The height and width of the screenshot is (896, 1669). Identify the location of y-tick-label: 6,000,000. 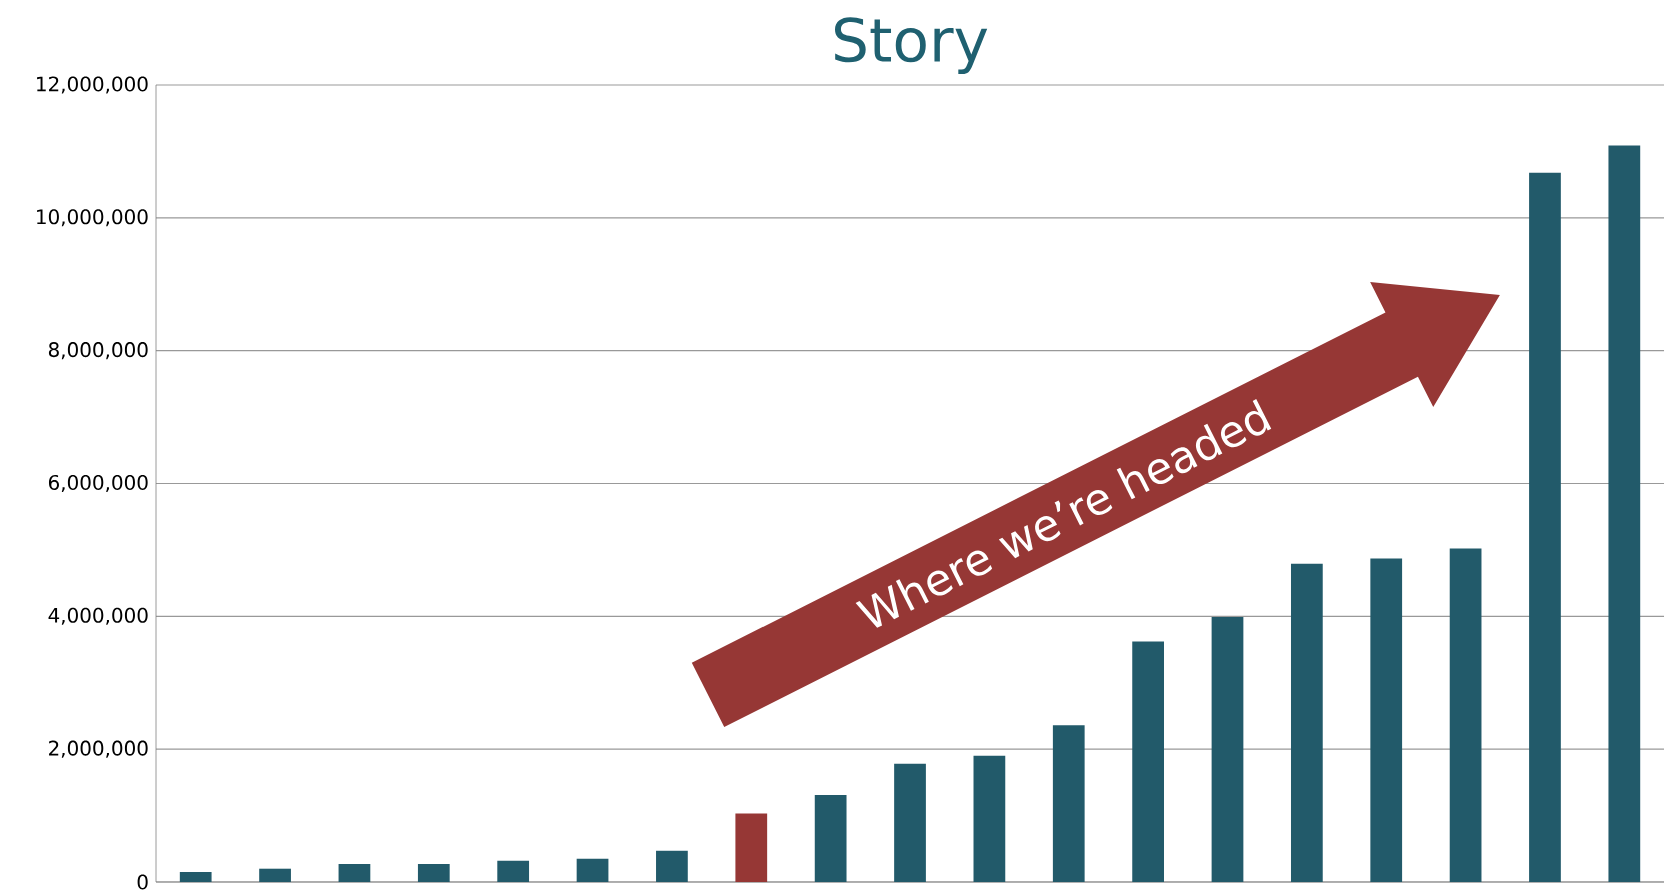
(98, 483).